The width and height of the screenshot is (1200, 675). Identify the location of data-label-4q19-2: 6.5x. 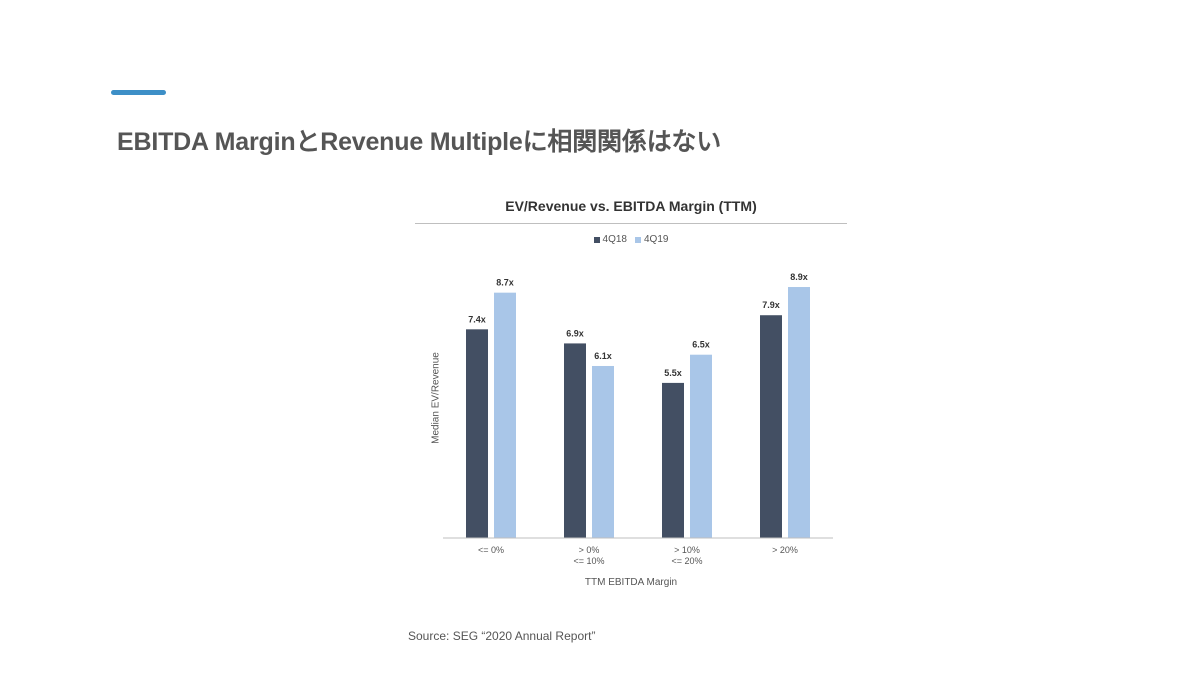
(701, 345).